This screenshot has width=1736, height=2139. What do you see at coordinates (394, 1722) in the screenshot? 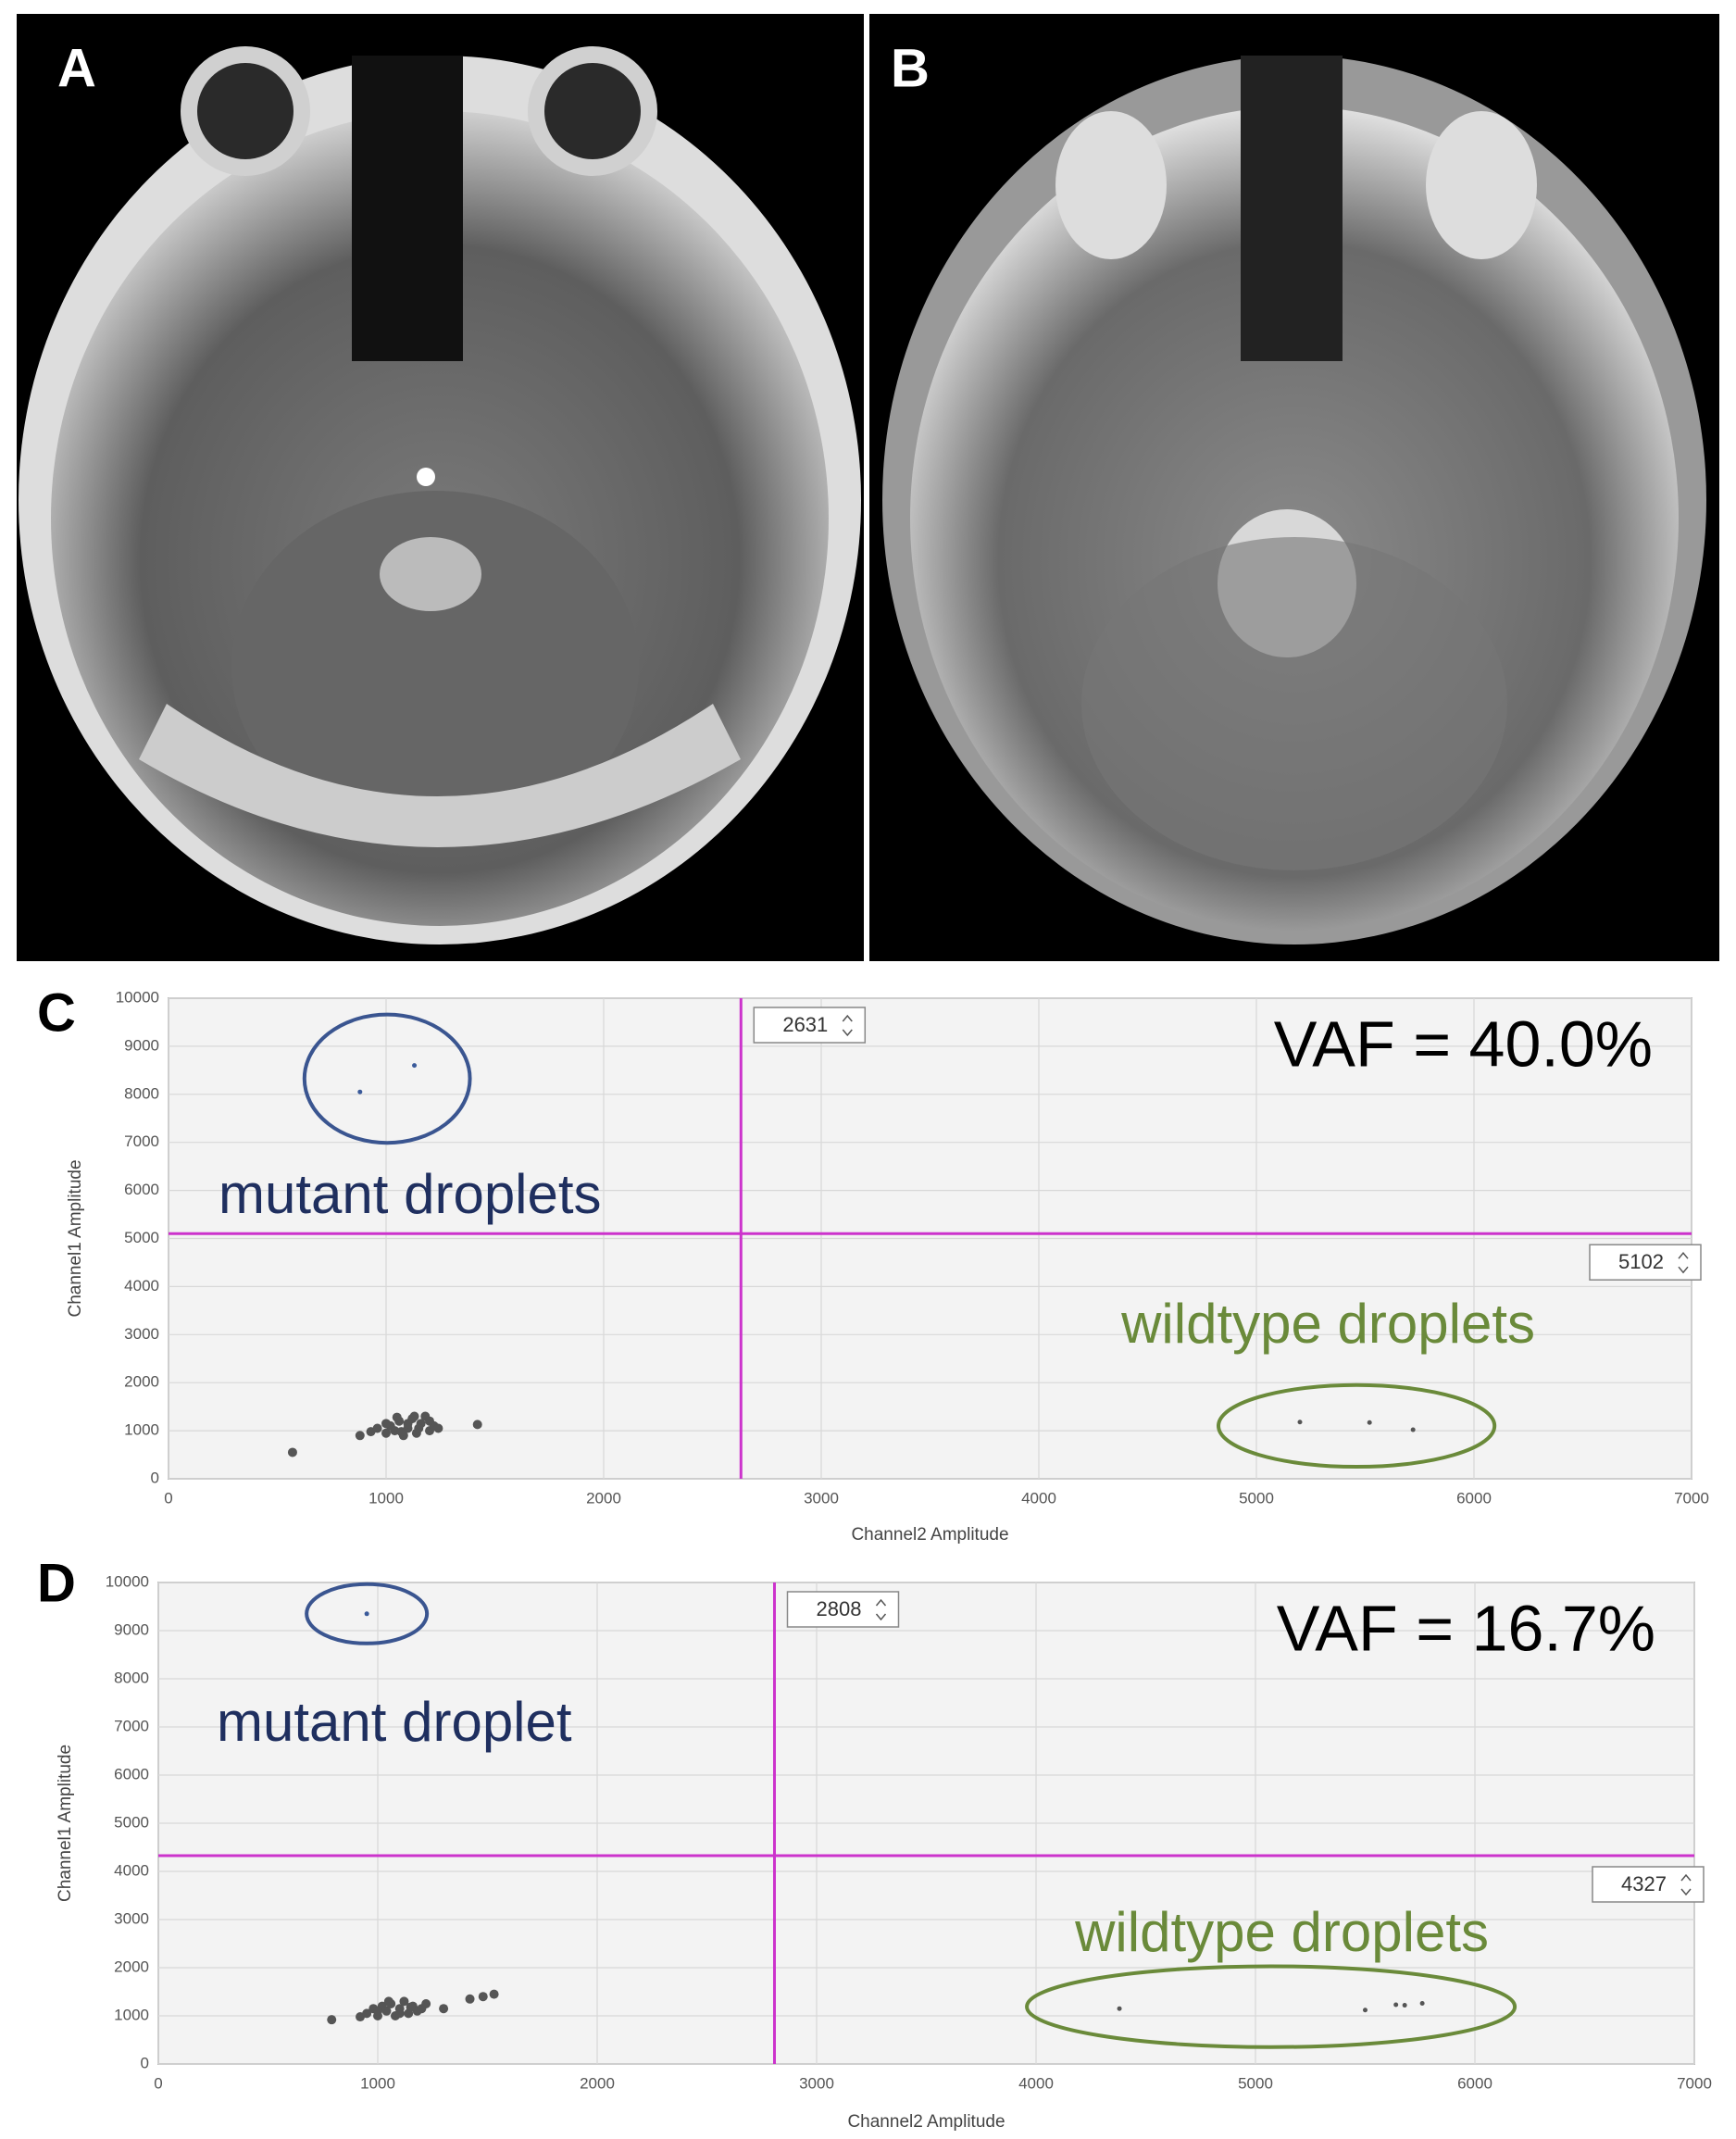
I see `group-label: mutant droplet` at bounding box center [394, 1722].